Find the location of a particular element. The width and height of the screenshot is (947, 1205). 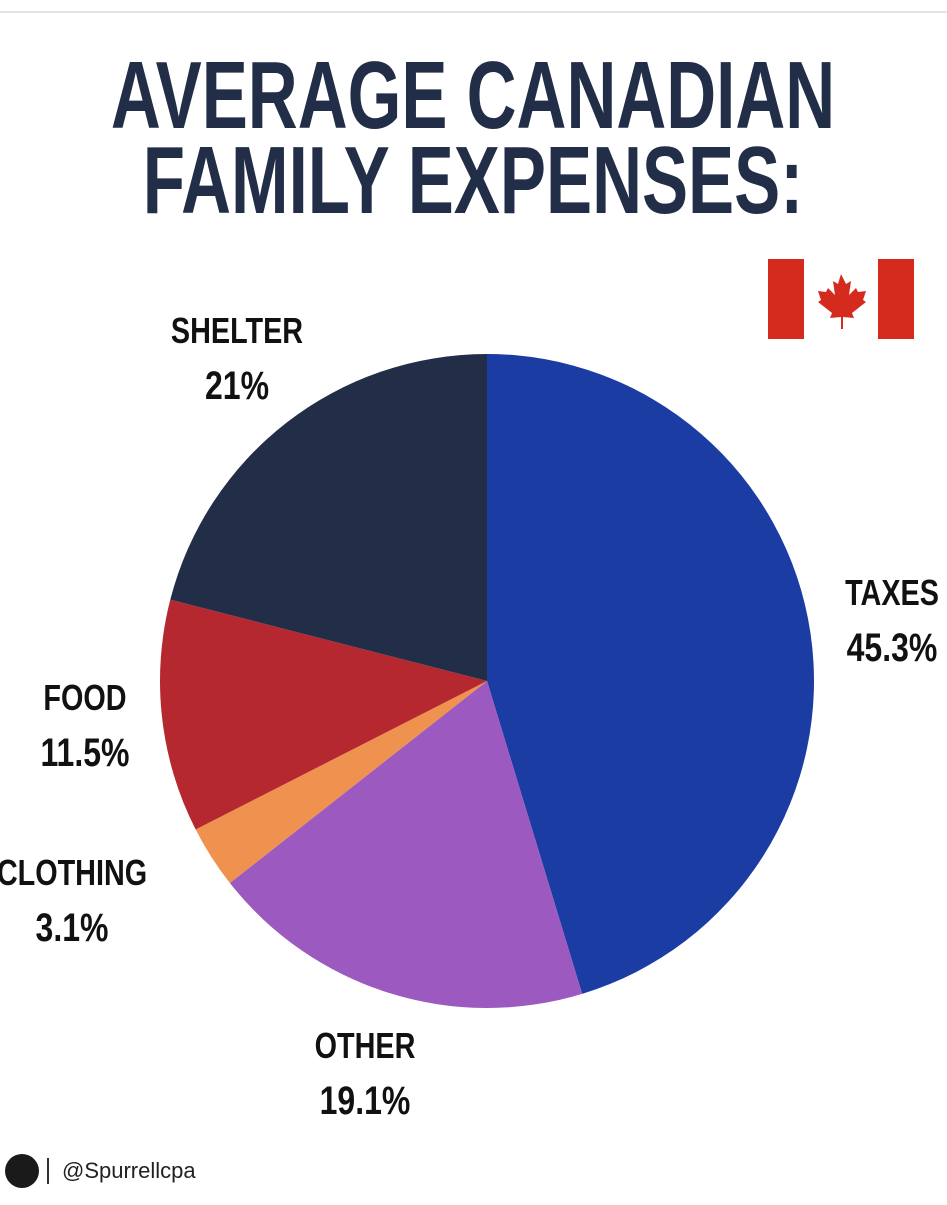

slice-value-label: 21% is located at coordinates (237, 385).